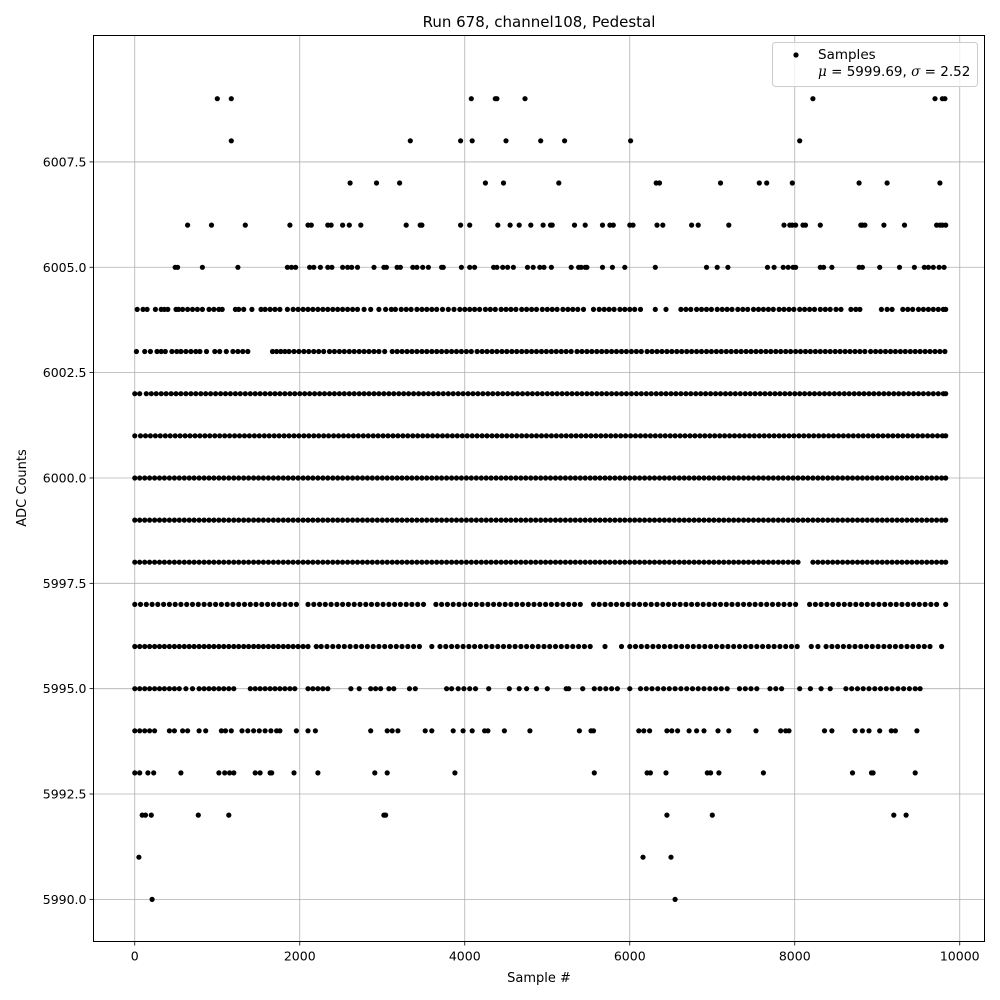  I want to click on legend-series-name: Samples, so click(847, 55).